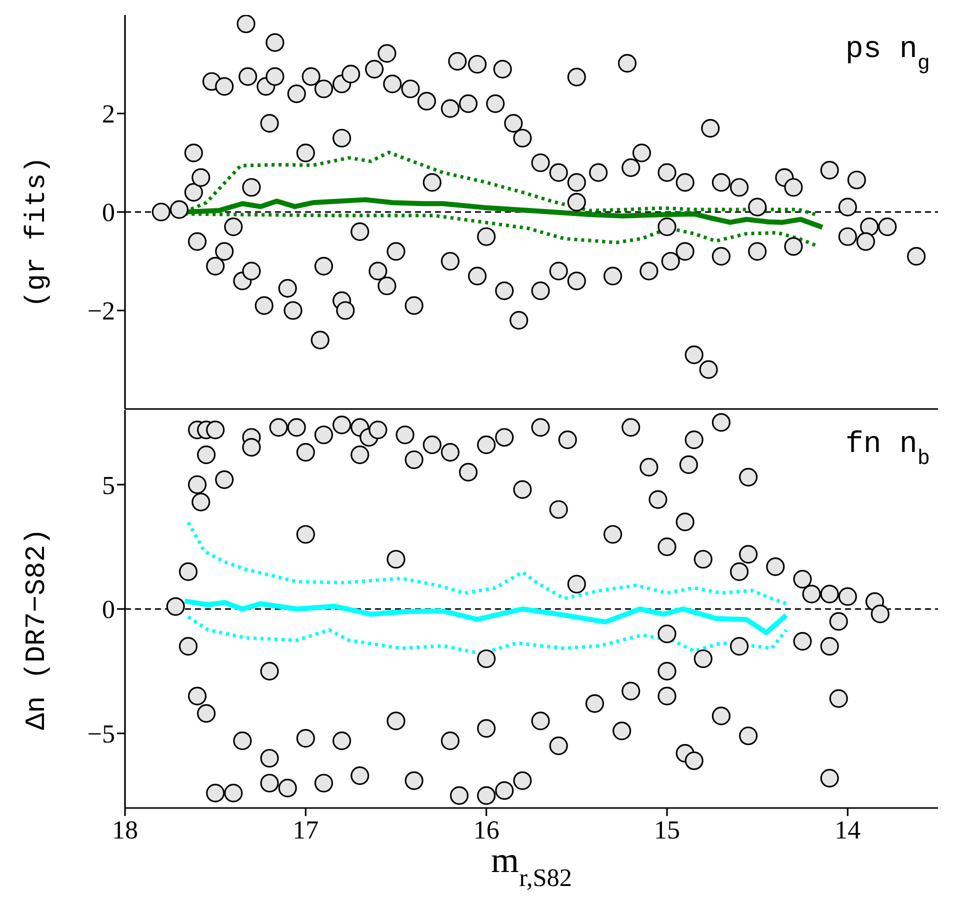 This screenshot has height=913, width=954. Describe the element at coordinates (305, 829) in the screenshot. I see `x-tick-label: 17` at that location.